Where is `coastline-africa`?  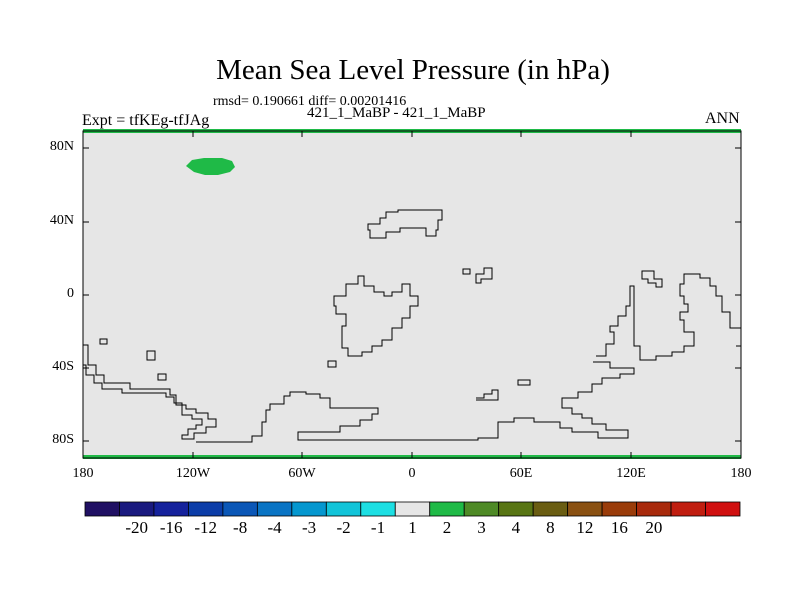
coastline-africa is located at coordinates (376, 316).